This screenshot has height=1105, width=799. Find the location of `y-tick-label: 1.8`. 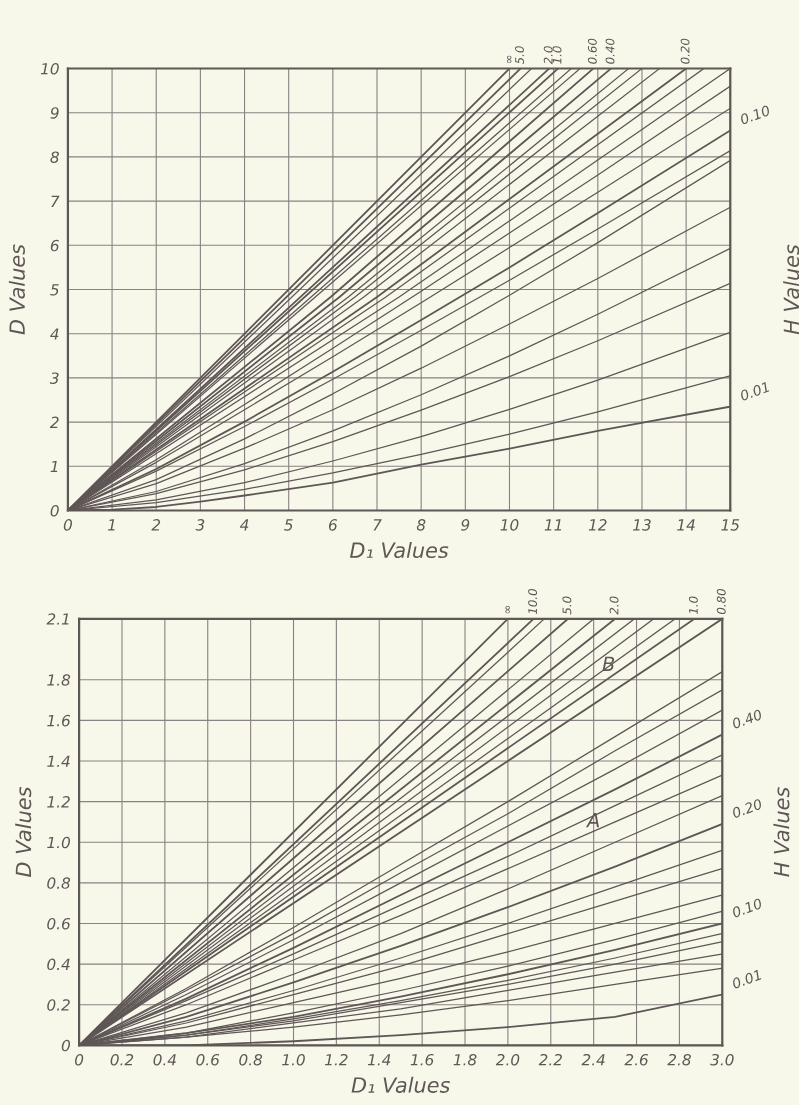

y-tick-label: 1.8 is located at coordinates (59, 680).